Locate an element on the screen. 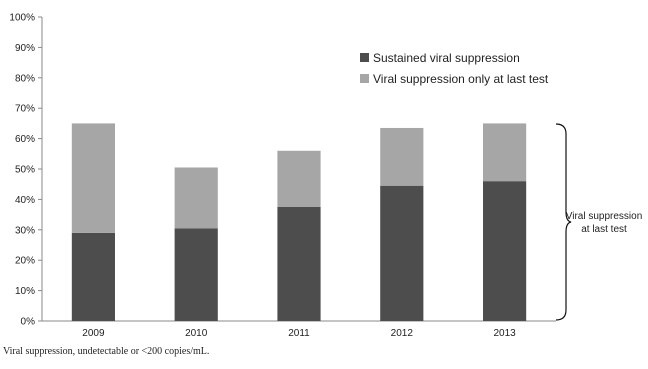 The height and width of the screenshot is (369, 648). x-tick-label: 2012 is located at coordinates (402, 333).